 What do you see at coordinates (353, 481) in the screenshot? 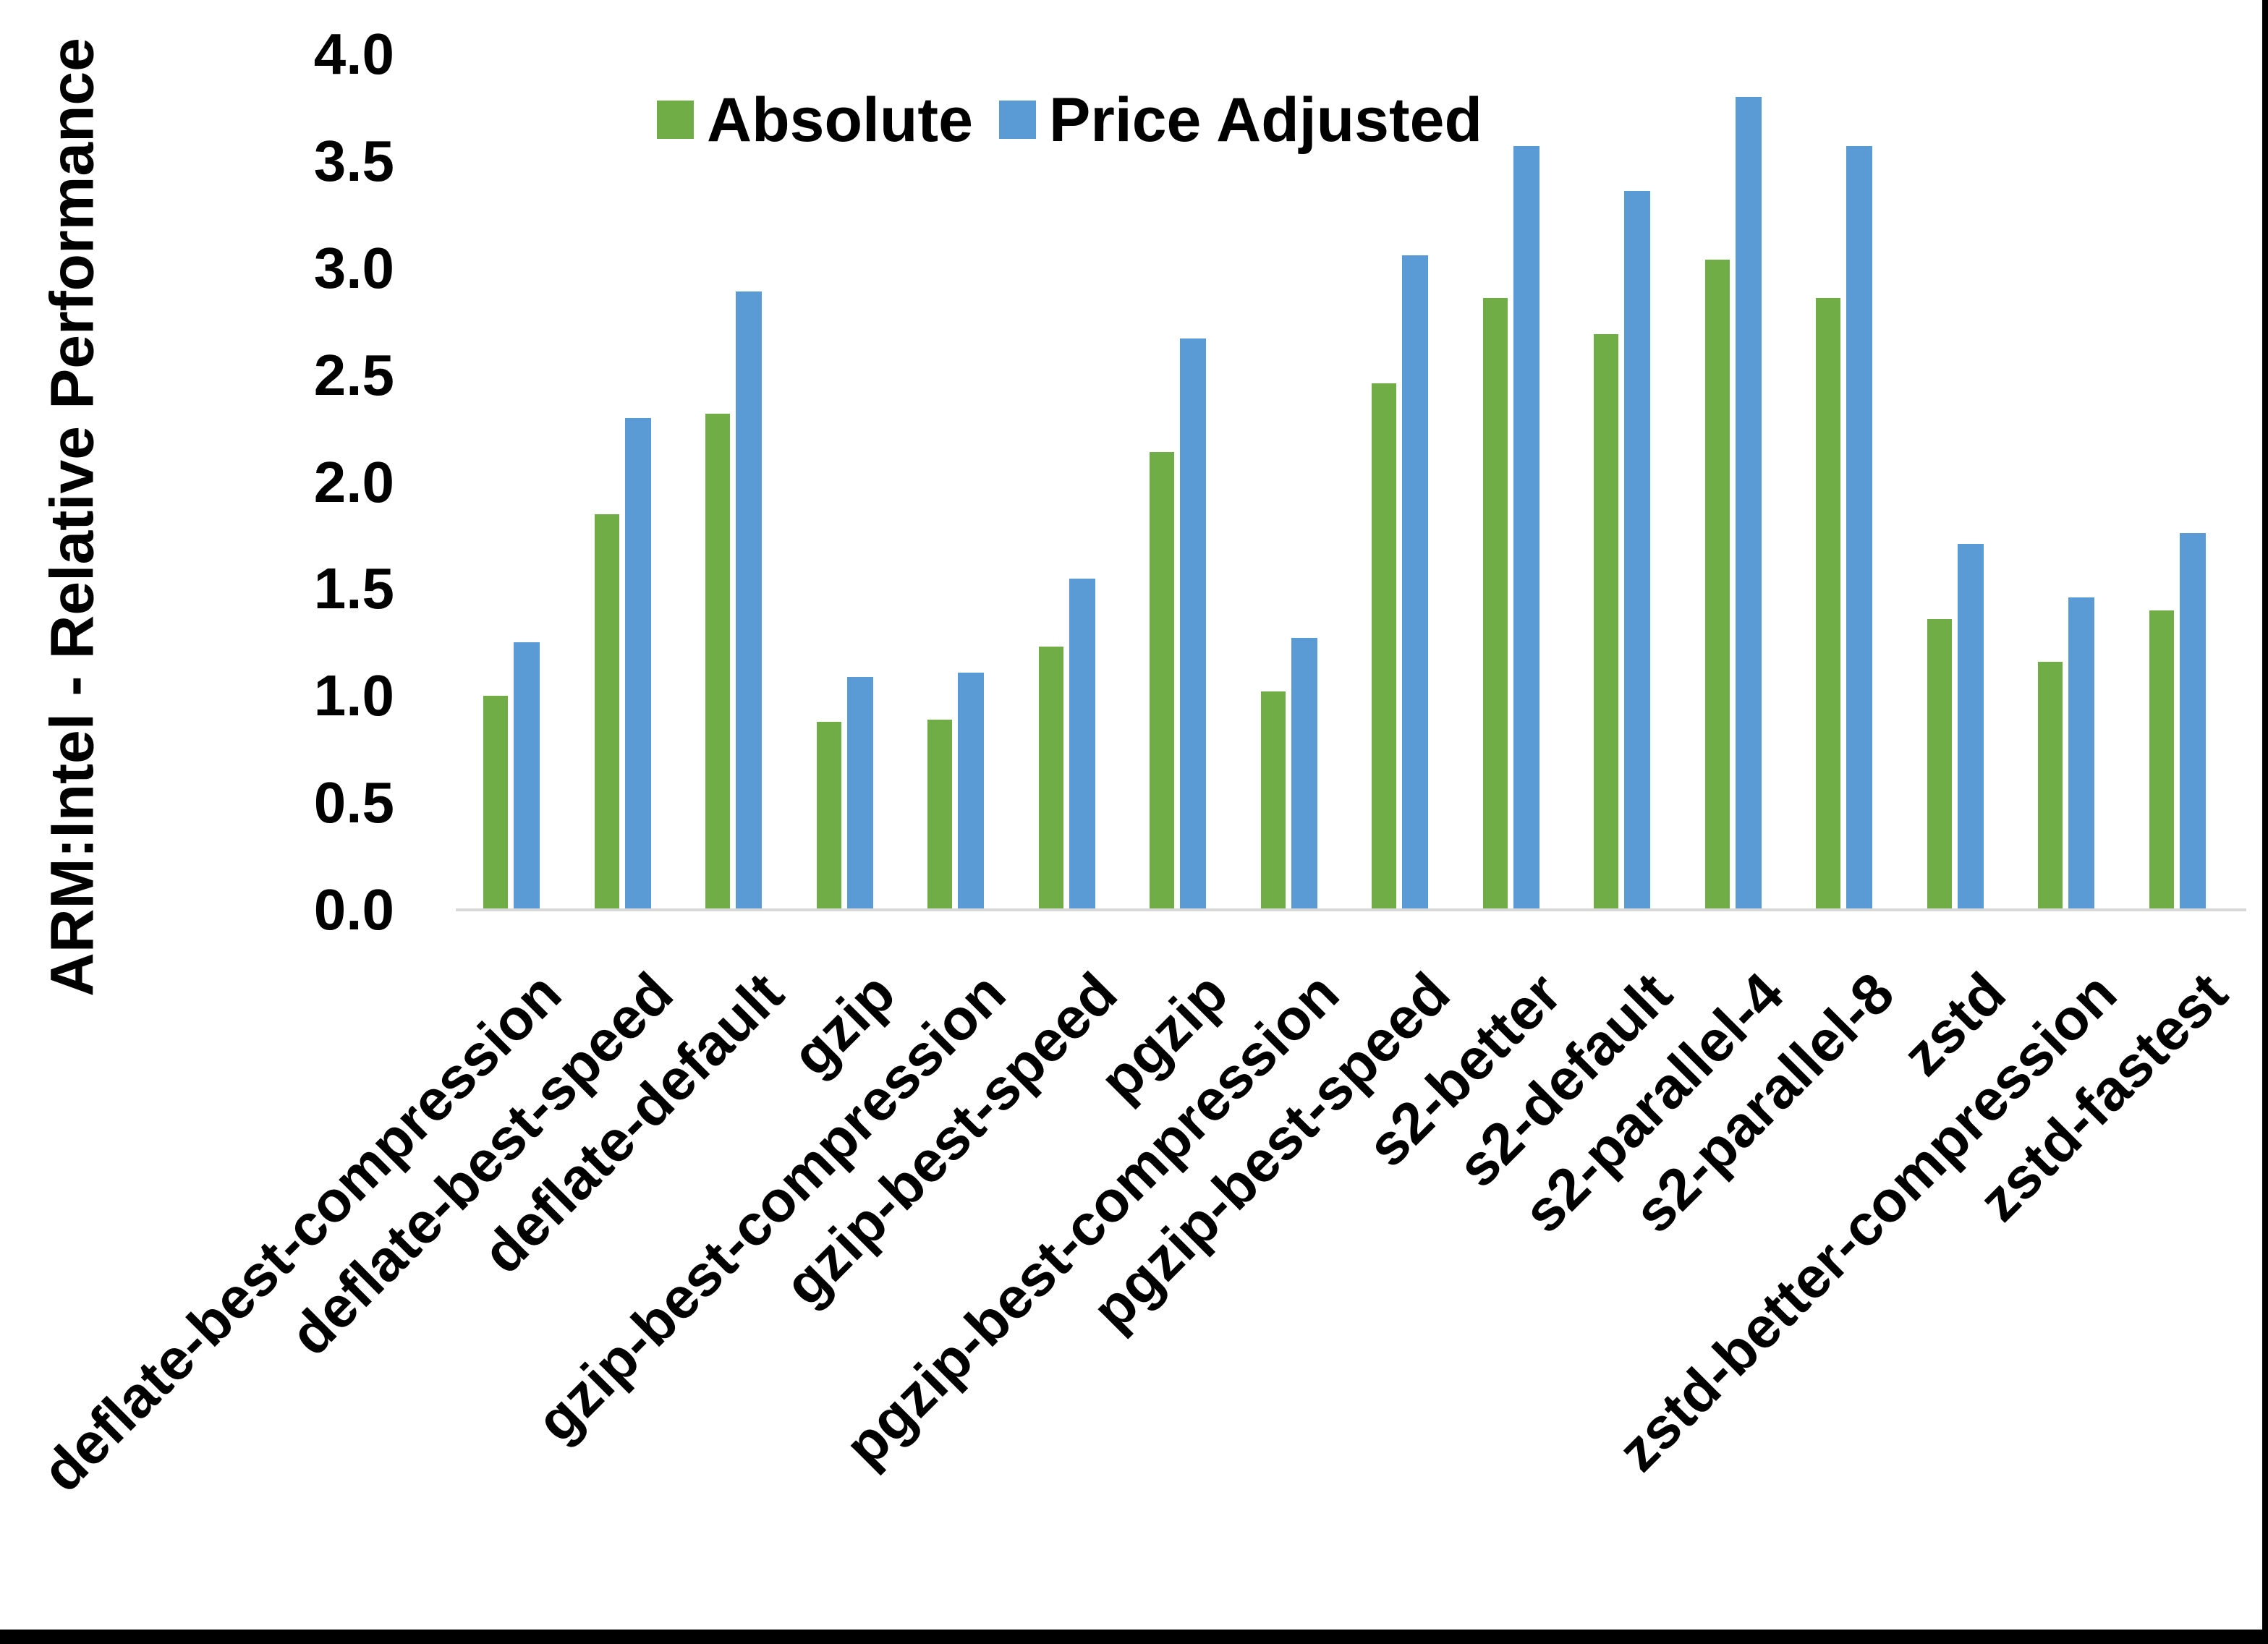
I see `y-tick-label: 2.0` at bounding box center [353, 481].